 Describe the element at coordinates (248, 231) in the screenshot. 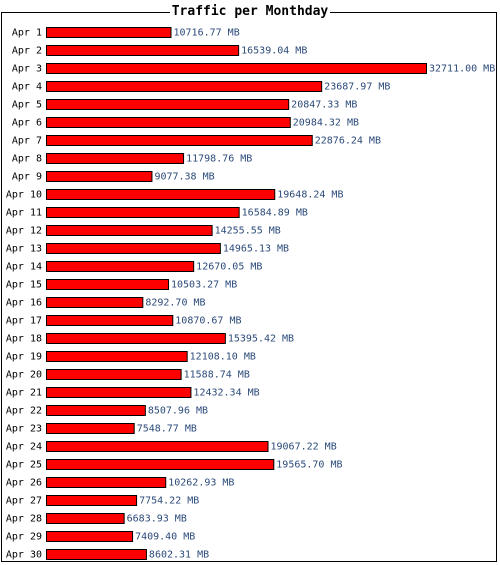

I see `value-label: 14255.55 MB` at that location.